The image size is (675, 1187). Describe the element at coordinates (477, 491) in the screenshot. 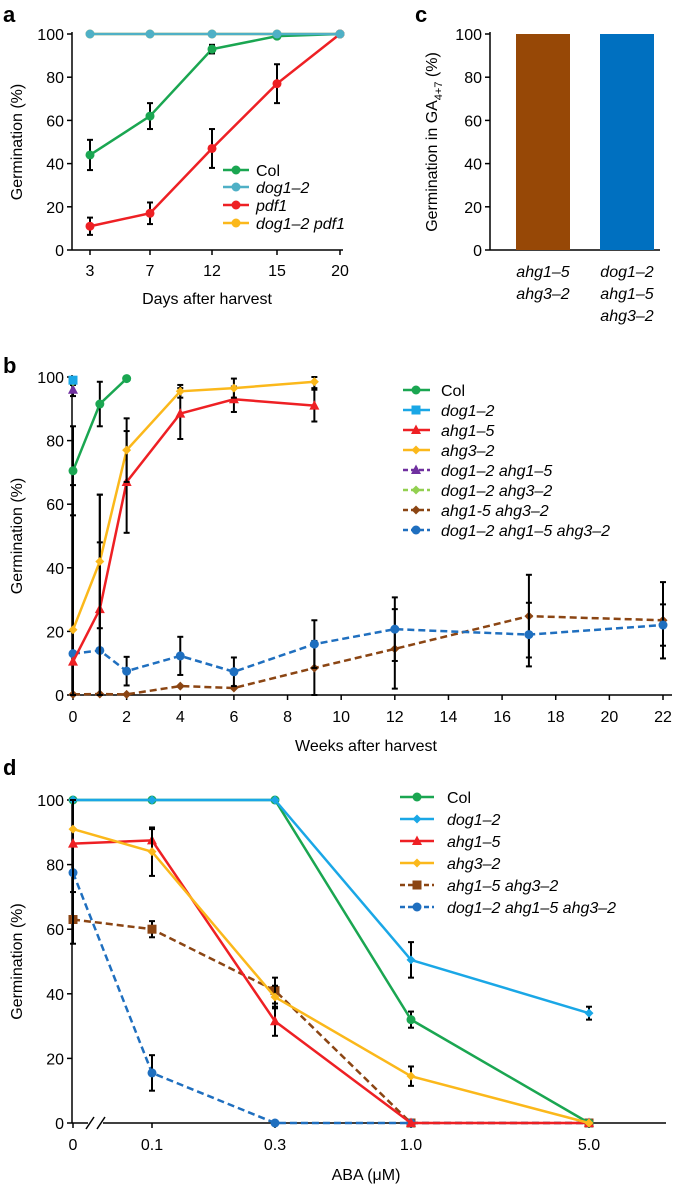

I see `legend-item-dog1-2-ahg3-2: dog1–2 ahg3–2` at that location.